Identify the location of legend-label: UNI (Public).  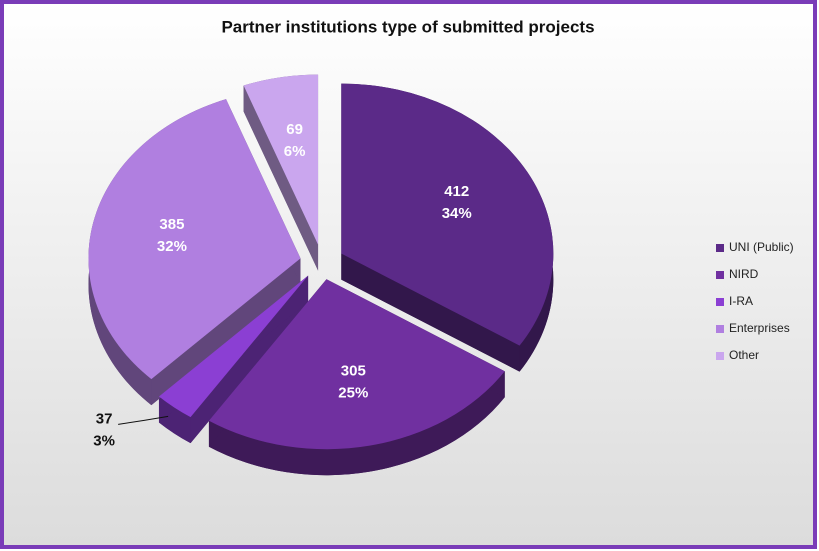
(761, 247).